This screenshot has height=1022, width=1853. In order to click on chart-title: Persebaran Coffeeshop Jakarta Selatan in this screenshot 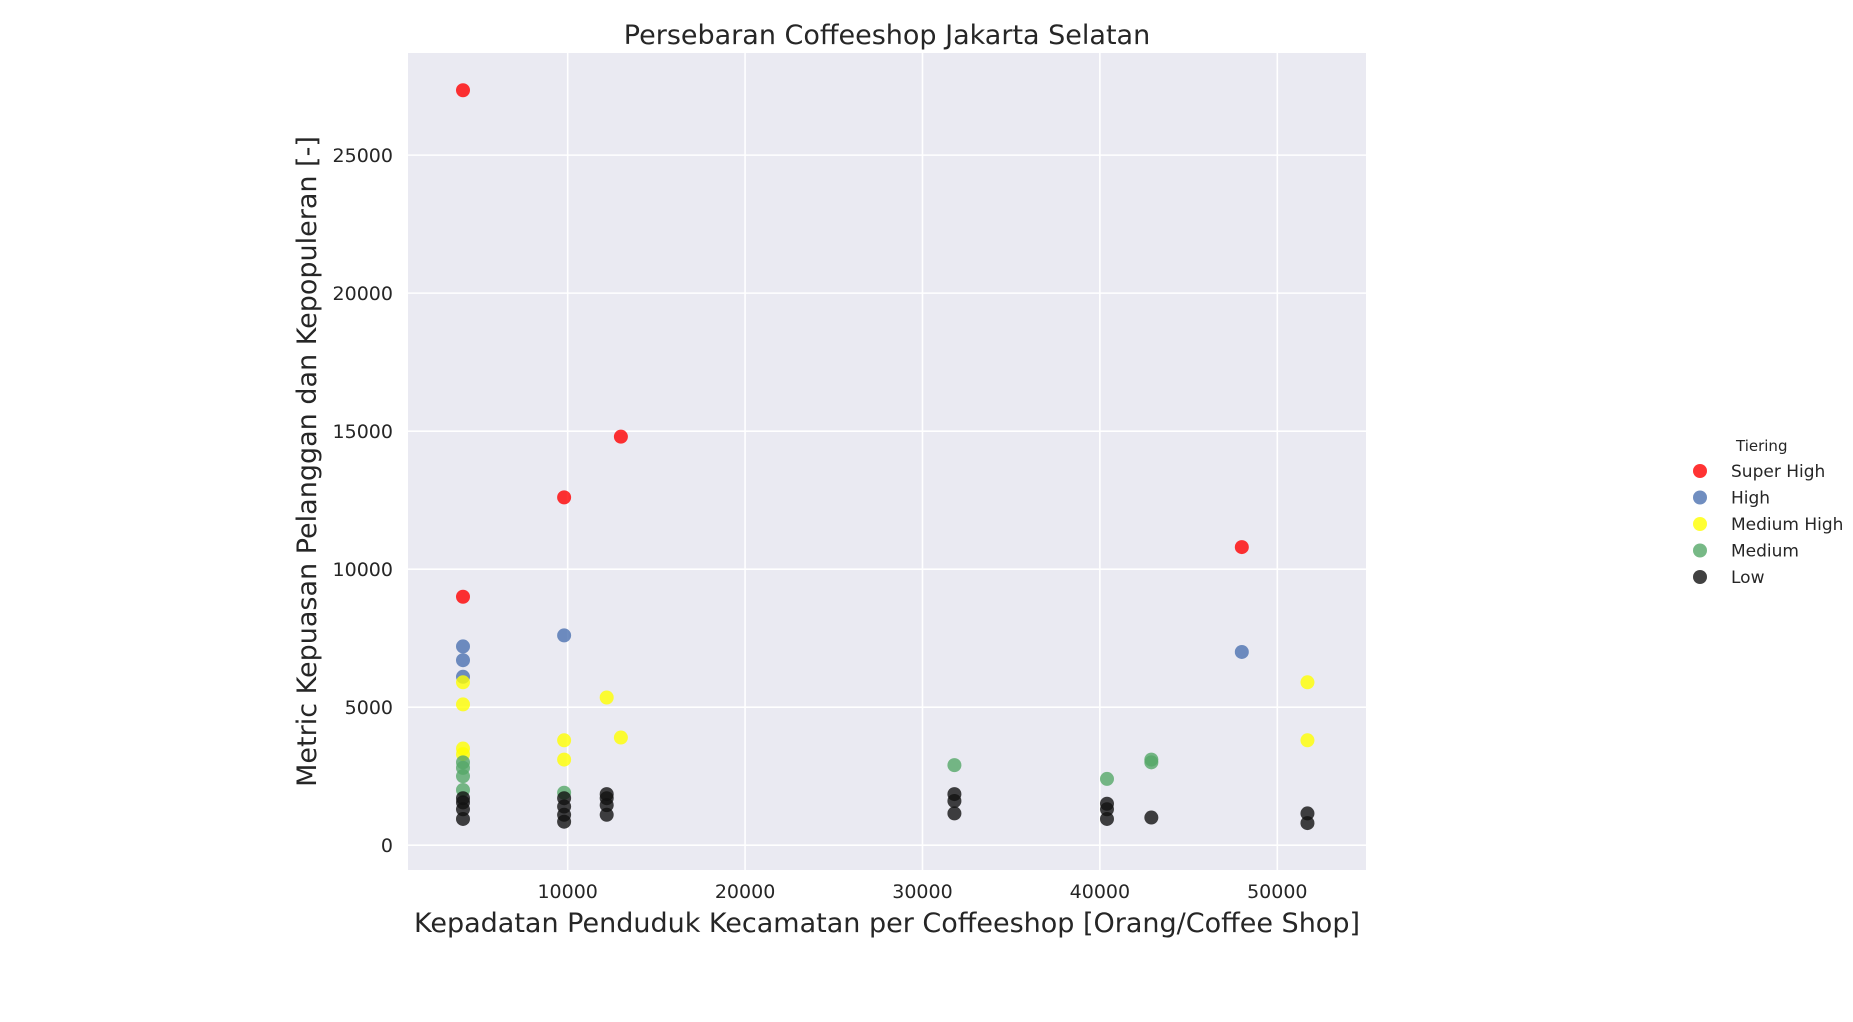, I will do `click(887, 35)`.